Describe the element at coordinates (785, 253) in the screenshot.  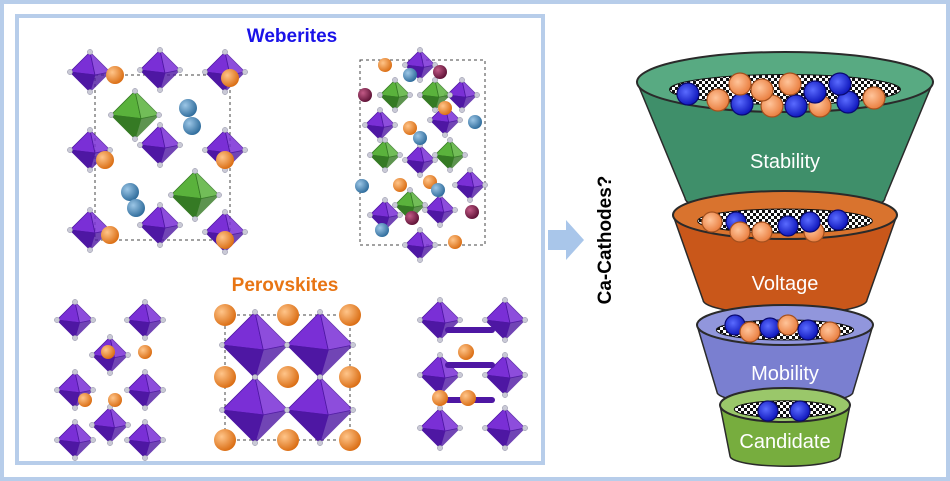
I see `funnel-stage-voltage: Voltage` at that location.